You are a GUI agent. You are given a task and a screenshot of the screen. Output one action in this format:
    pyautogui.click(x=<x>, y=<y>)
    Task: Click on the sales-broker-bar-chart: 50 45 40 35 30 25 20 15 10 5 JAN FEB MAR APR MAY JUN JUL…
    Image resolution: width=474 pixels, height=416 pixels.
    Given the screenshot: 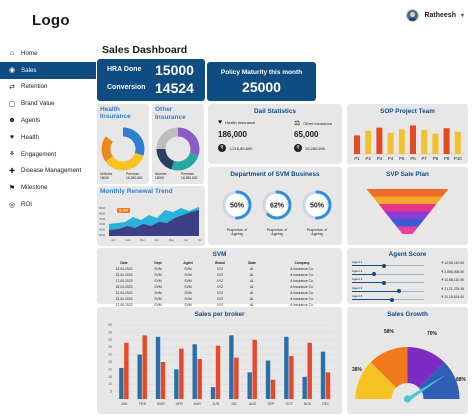 What is the action you would take?
    pyautogui.click(x=219, y=366)
    